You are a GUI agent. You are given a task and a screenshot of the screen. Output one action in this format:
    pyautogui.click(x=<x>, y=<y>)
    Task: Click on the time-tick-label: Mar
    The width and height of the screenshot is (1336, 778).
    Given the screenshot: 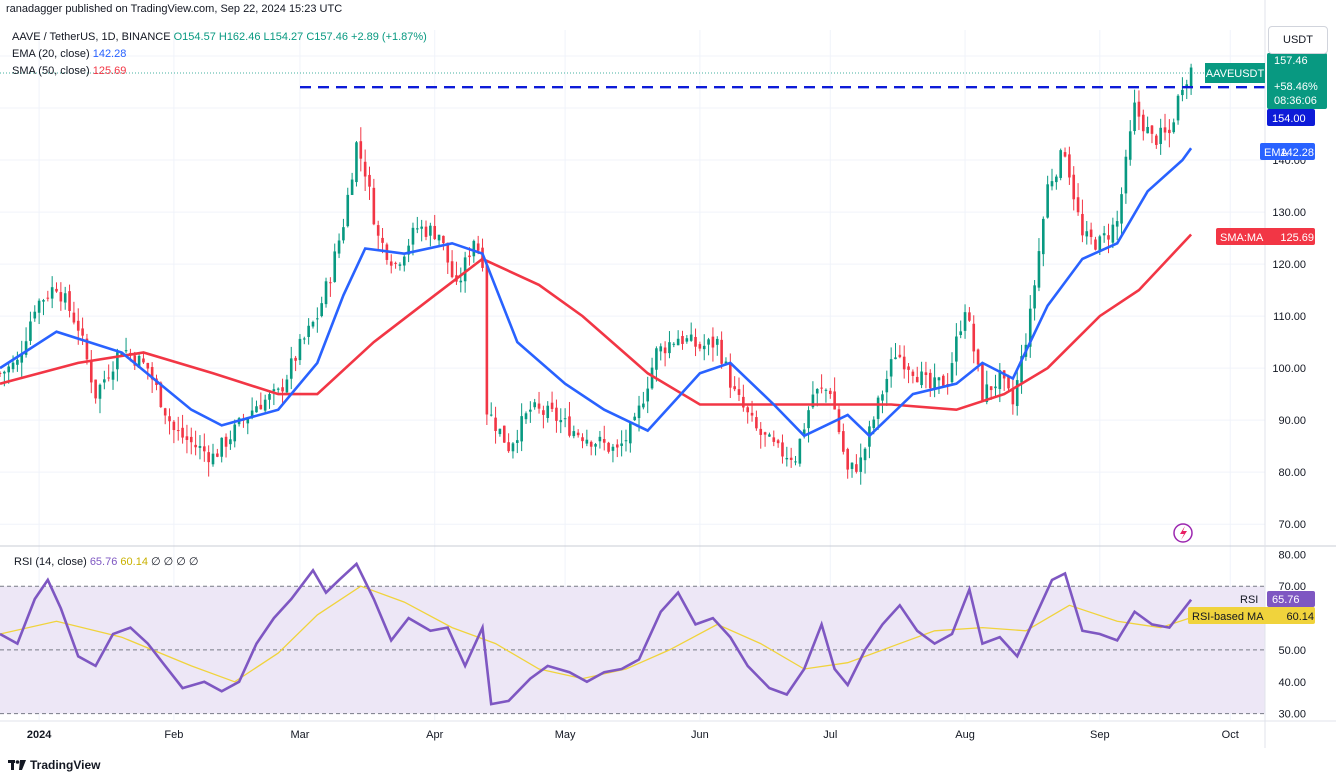 What is the action you would take?
    pyautogui.click(x=299, y=735)
    